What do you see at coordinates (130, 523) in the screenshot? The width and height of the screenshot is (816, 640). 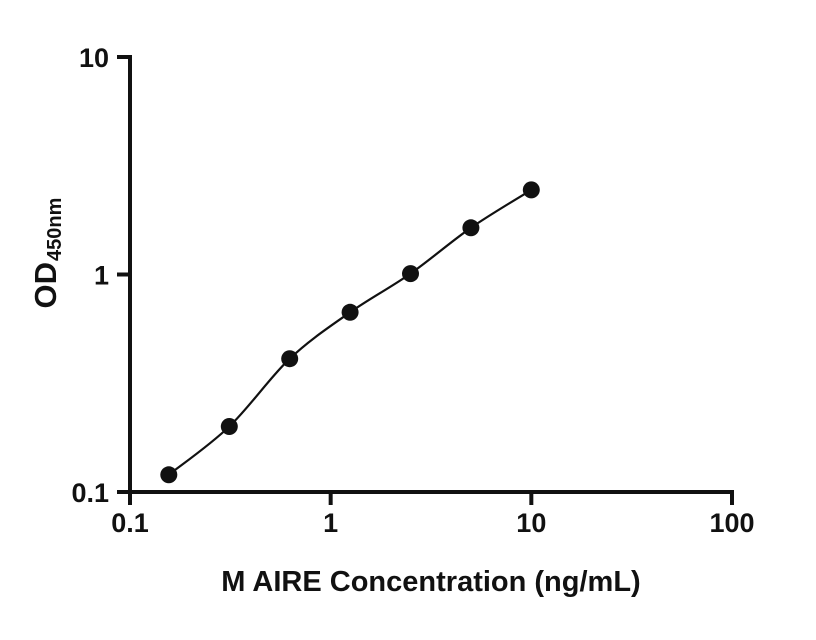 I see `x-tick-label: 0.1` at bounding box center [130, 523].